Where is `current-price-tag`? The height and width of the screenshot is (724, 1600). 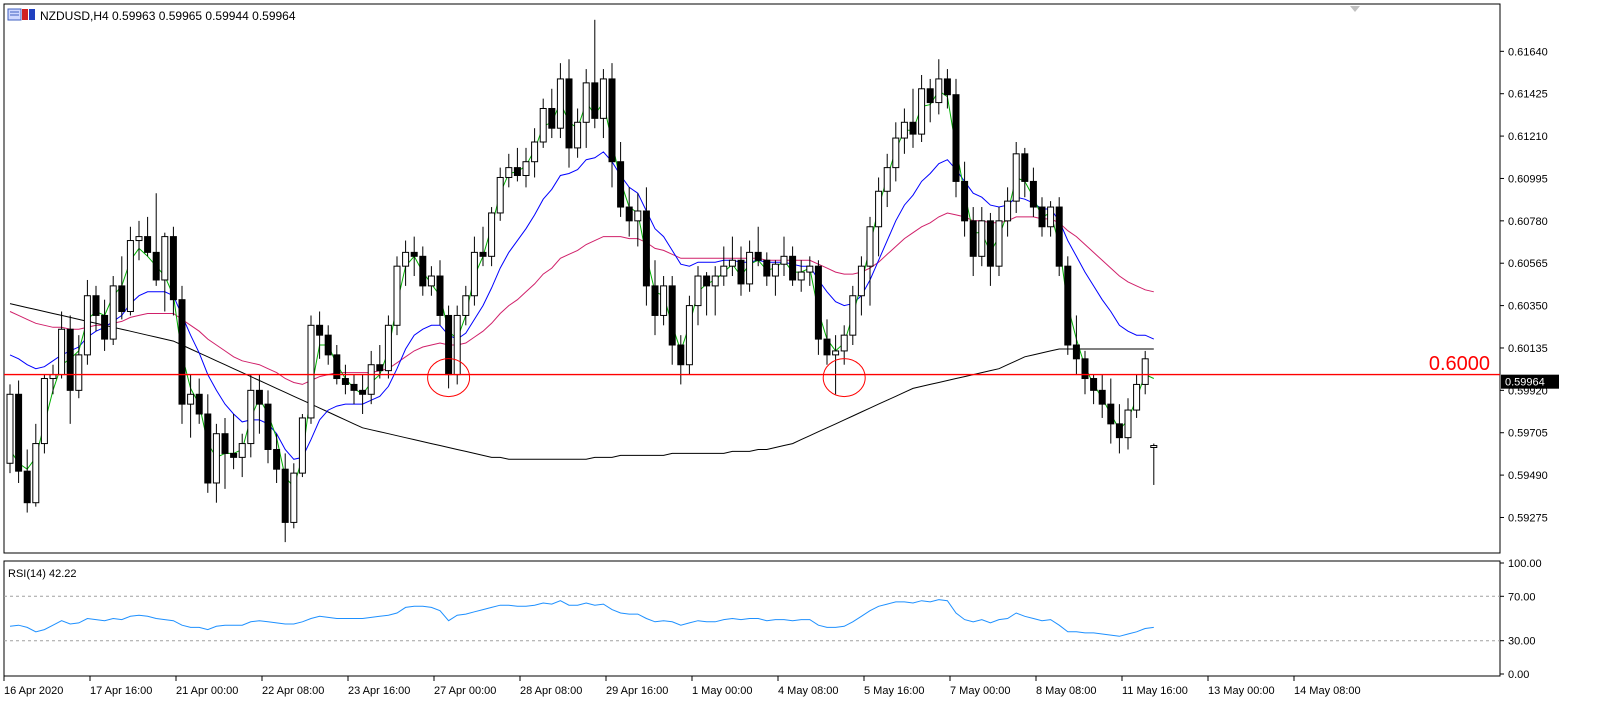 current-price-tag is located at coordinates (1530, 381).